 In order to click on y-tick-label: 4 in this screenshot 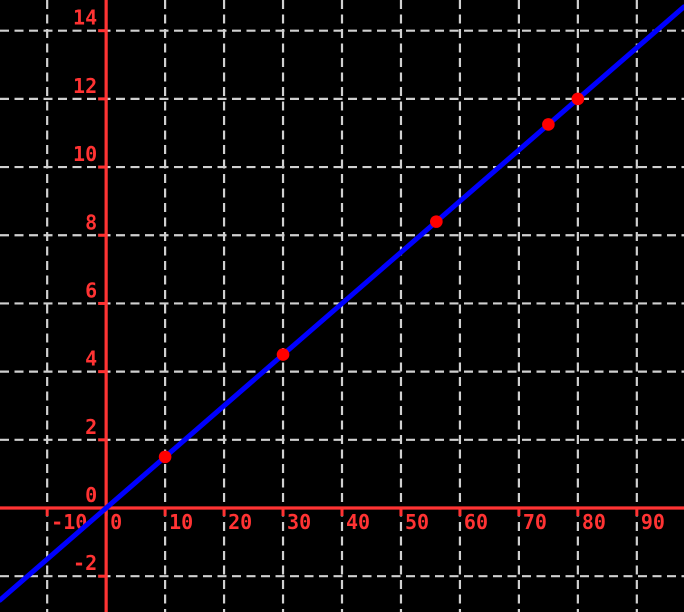, I will do `click(91, 359)`.